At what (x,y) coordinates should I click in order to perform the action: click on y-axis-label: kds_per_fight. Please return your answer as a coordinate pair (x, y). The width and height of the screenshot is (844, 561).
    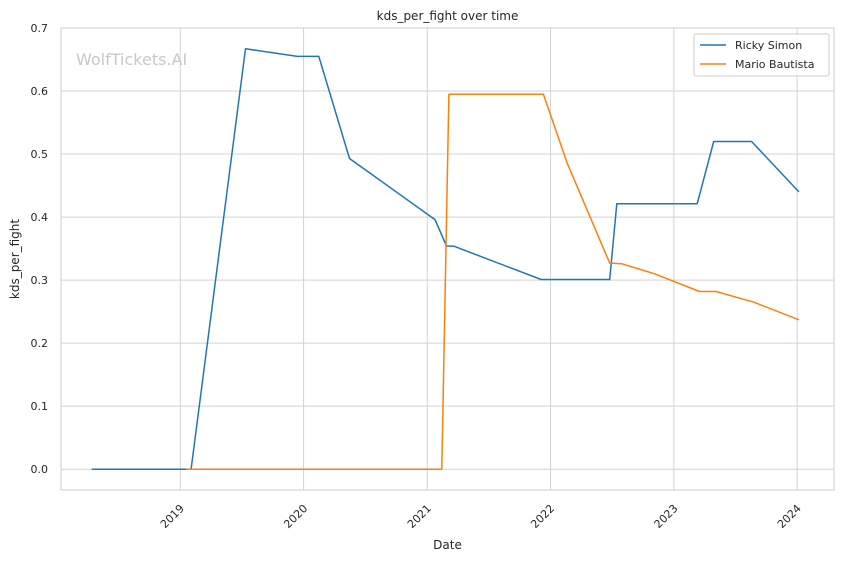
    Looking at the image, I should click on (15, 259).